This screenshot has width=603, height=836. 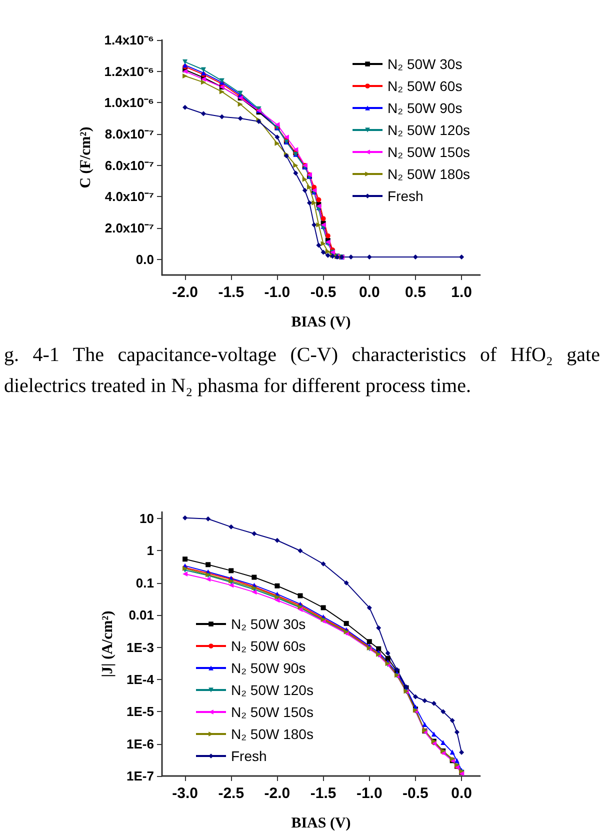 What do you see at coordinates (141, 615) in the screenshot?
I see `y-tick-label: 0.01` at bounding box center [141, 615].